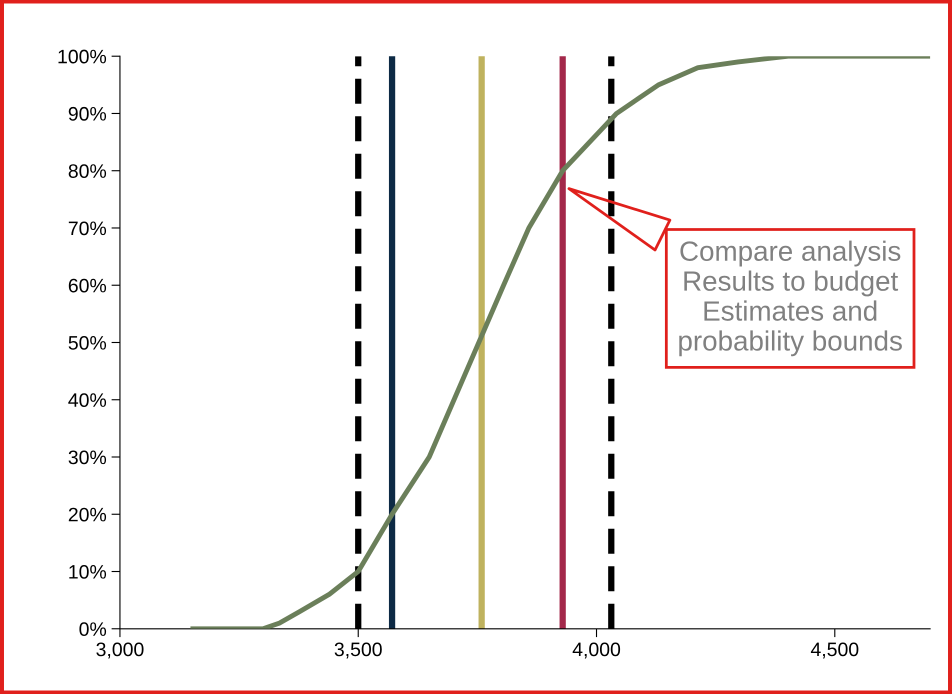  What do you see at coordinates (358, 650) in the screenshot?
I see `x-tick-label: 3,500` at bounding box center [358, 650].